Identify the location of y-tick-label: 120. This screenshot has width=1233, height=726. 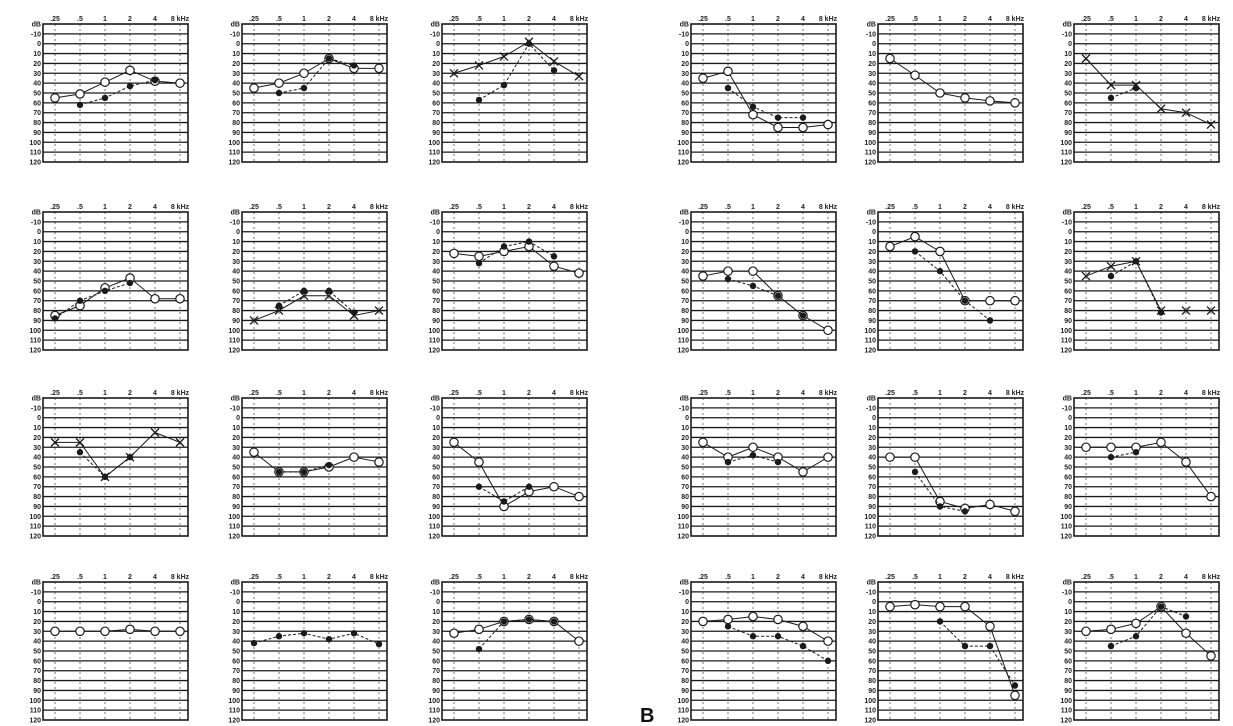
(234, 351).